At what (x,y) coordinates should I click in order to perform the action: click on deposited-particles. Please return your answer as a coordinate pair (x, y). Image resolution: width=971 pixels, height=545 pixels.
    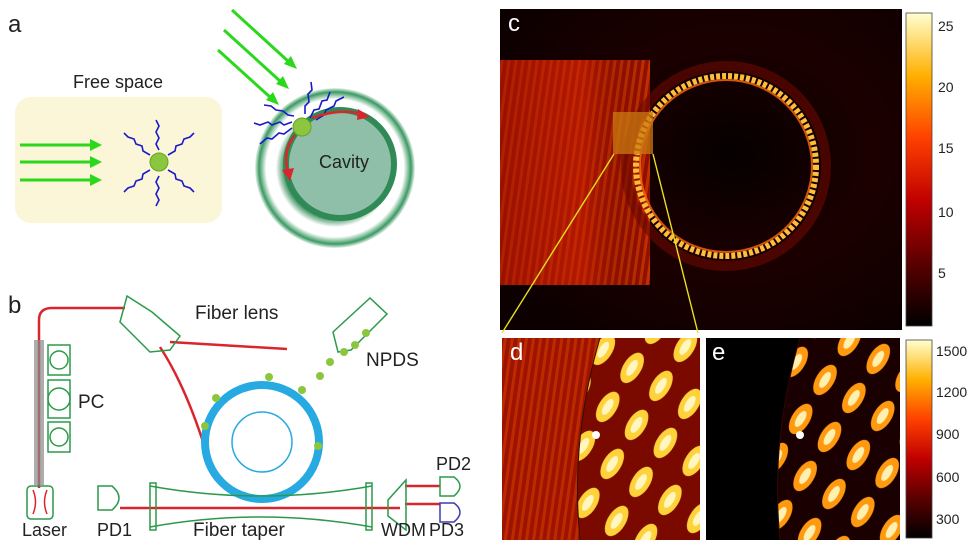
    Looking at the image, I should click on (261, 411).